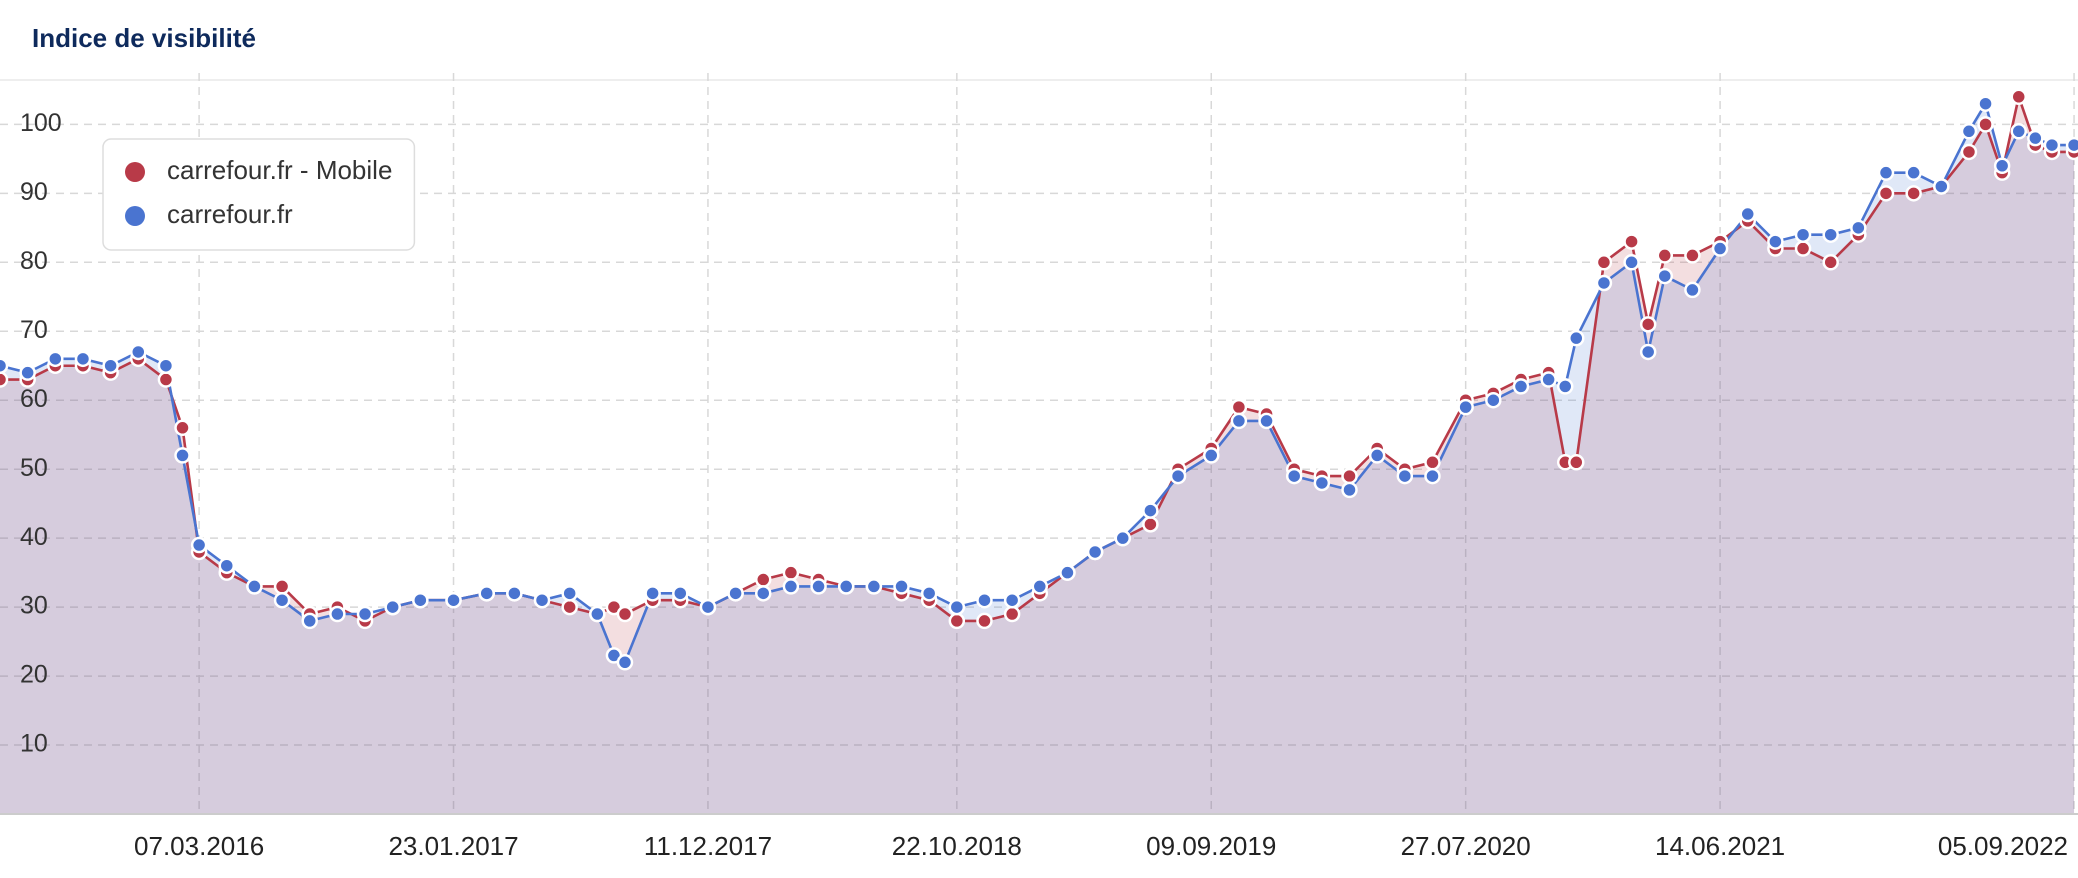  Describe the element at coordinates (259, 194) in the screenshot. I see `legend-box` at that location.